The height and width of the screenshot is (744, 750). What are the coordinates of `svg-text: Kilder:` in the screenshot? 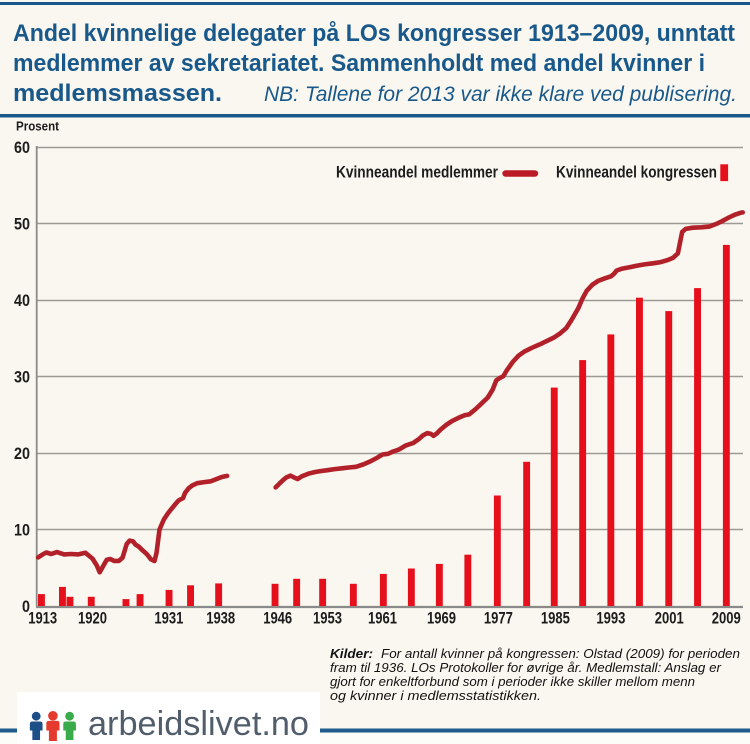 It's located at (351, 653).